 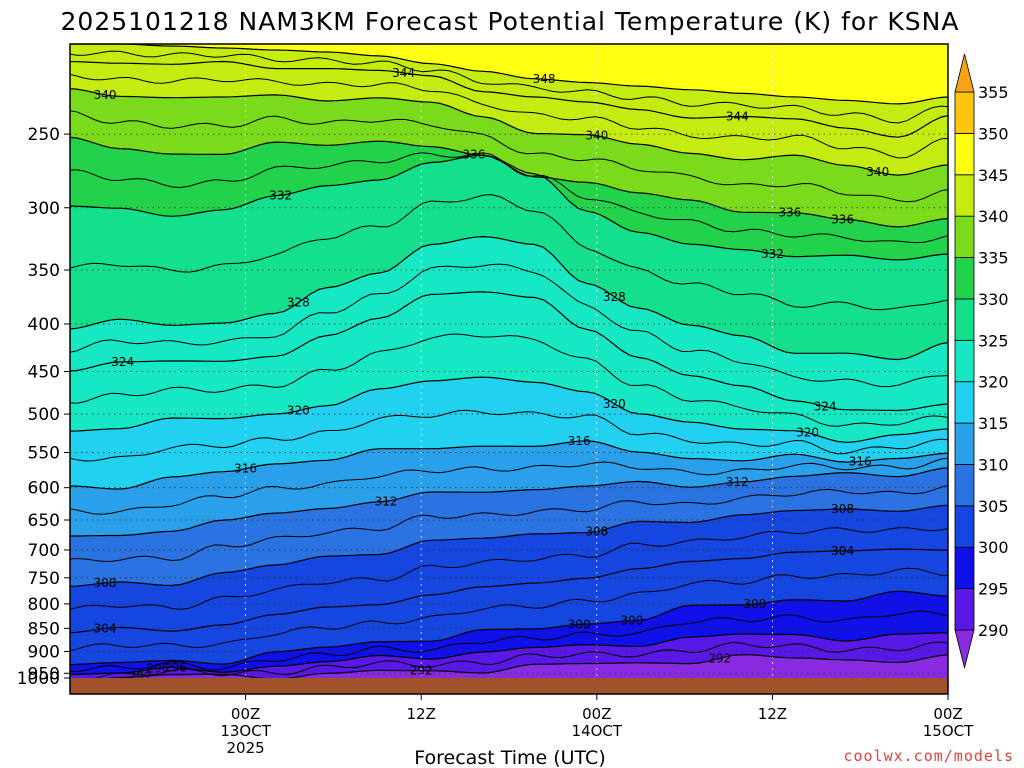 What do you see at coordinates (509, 686) in the screenshot?
I see `surface-ground-strip` at bounding box center [509, 686].